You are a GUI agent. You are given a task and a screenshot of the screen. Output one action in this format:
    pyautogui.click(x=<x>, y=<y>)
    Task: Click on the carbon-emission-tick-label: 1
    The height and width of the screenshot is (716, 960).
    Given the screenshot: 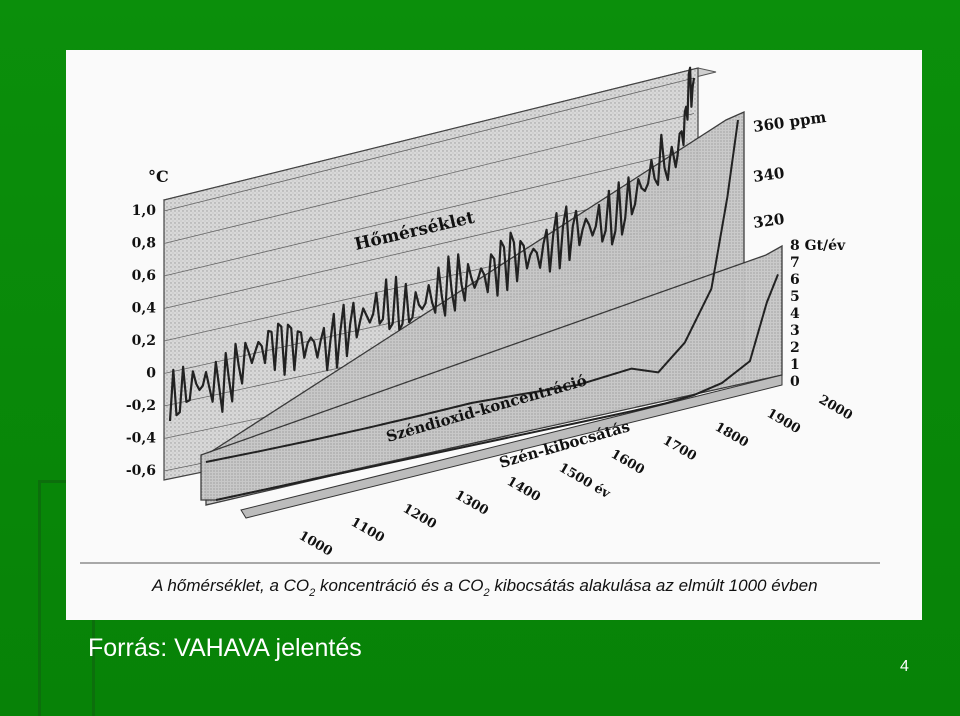 What is the action you would take?
    pyautogui.click(x=795, y=365)
    